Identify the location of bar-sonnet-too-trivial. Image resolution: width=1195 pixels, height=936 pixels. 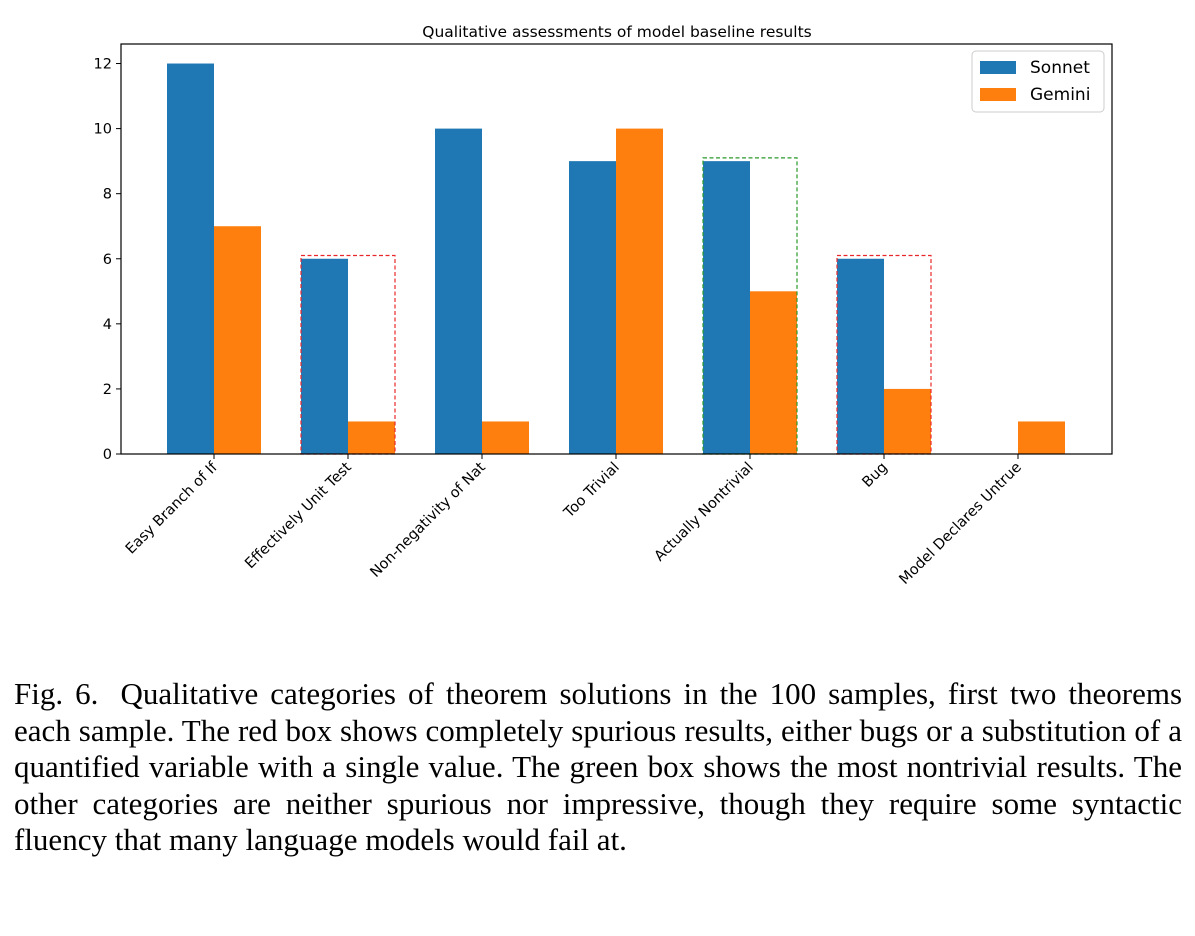
(592, 307).